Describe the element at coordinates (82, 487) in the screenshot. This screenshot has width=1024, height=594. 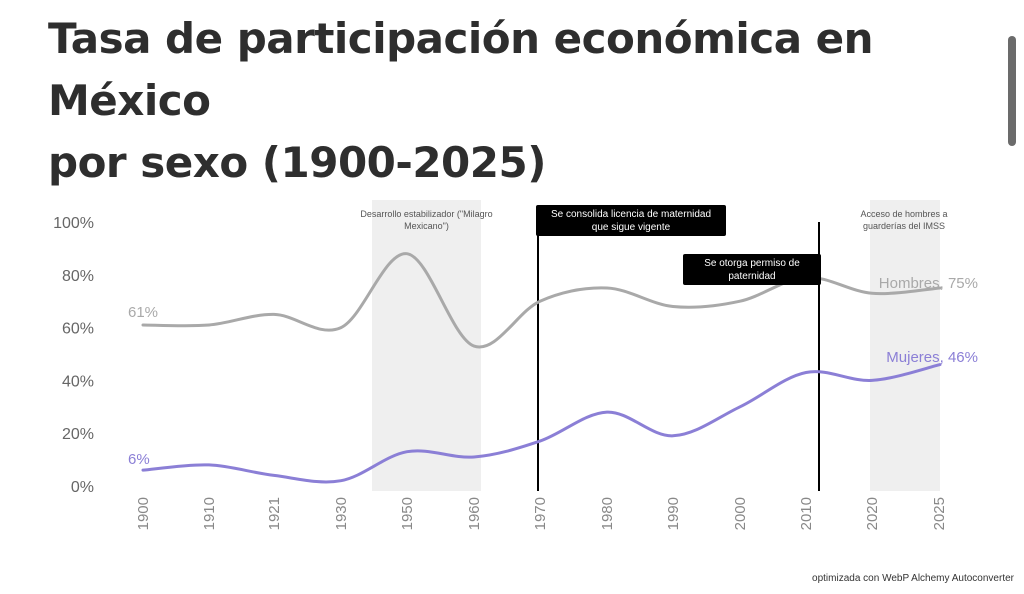
I see `y-tick-label: 0%` at that location.